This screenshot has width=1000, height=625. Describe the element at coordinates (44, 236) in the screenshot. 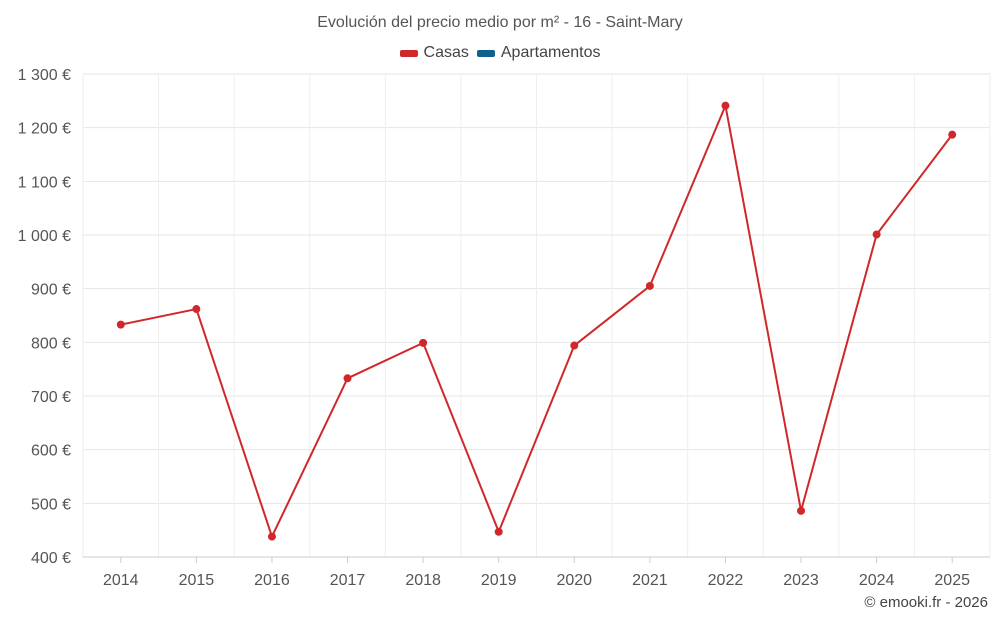

I see `y-tick-label: 1 000 €` at that location.